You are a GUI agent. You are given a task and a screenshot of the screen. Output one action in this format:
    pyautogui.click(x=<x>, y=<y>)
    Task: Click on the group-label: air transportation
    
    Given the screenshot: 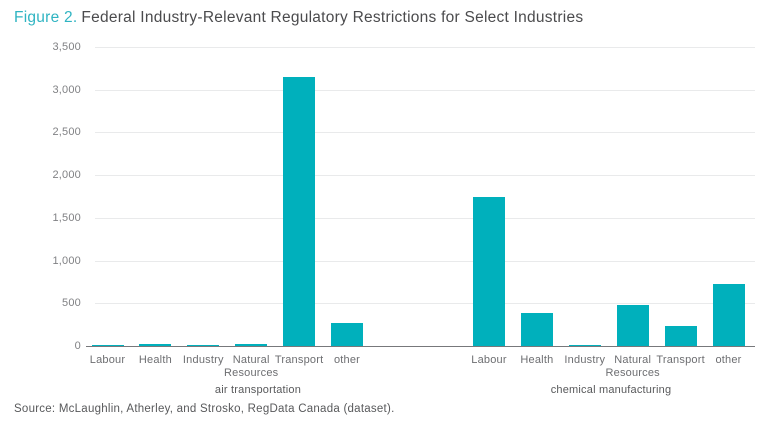 What is the action you would take?
    pyautogui.click(x=258, y=390)
    